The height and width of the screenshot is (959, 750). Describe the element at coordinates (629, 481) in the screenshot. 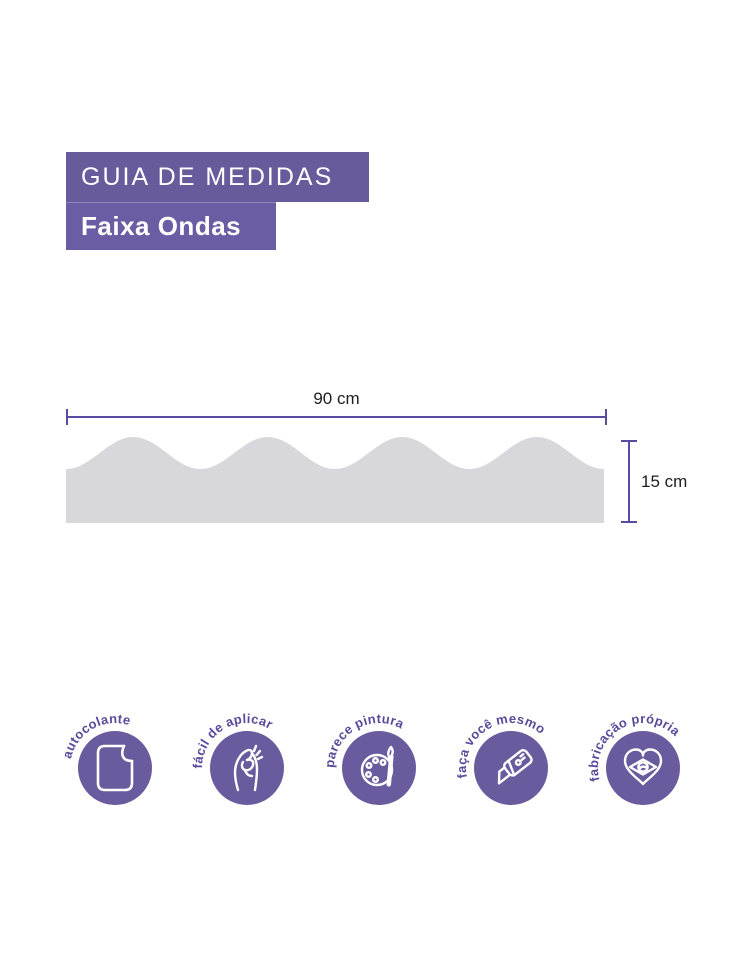

I see `height-dimension-line` at that location.